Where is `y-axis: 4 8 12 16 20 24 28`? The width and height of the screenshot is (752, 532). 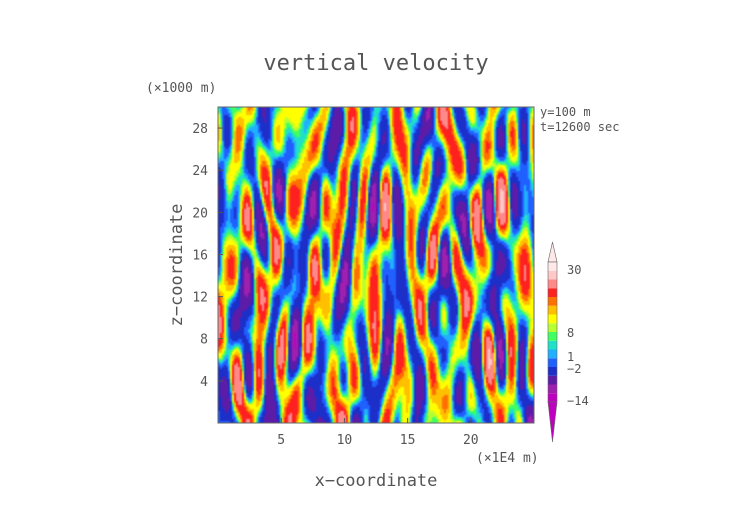
y-axis: 4 8 12 16 20 24 28 is located at coordinates (207, 256).